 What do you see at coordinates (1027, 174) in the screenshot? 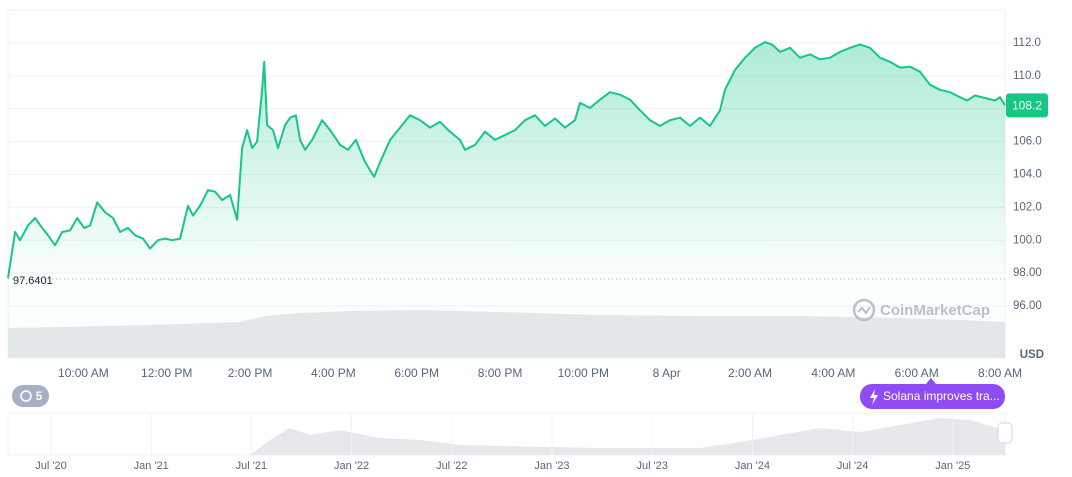
I see `y-tick-label: 104.0` at bounding box center [1027, 174].